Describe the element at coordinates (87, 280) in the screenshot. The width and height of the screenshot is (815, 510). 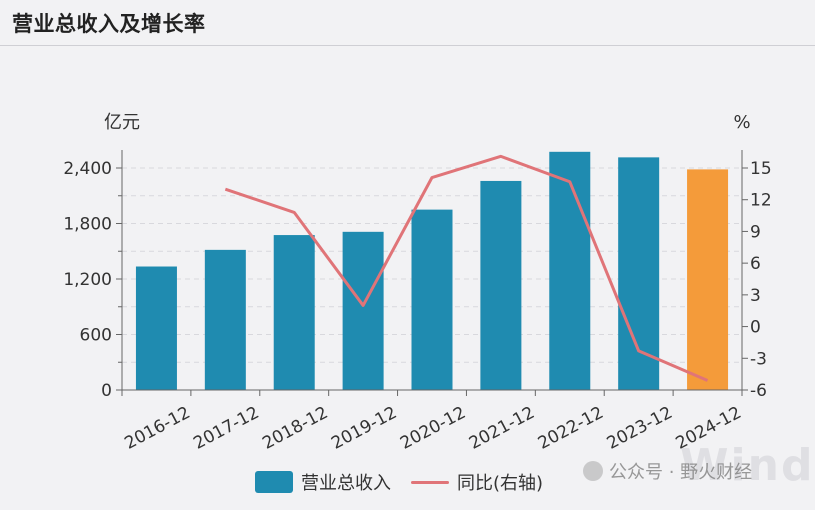
I see `left-tick-label: 1,200` at that location.